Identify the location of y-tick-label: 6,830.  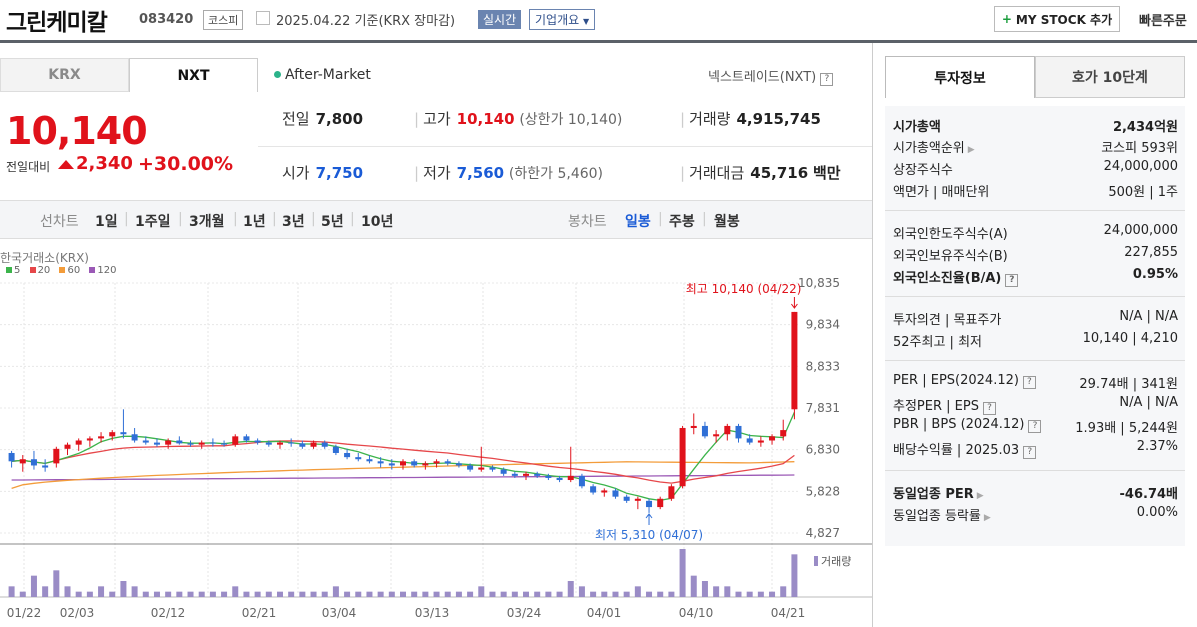
(823, 450).